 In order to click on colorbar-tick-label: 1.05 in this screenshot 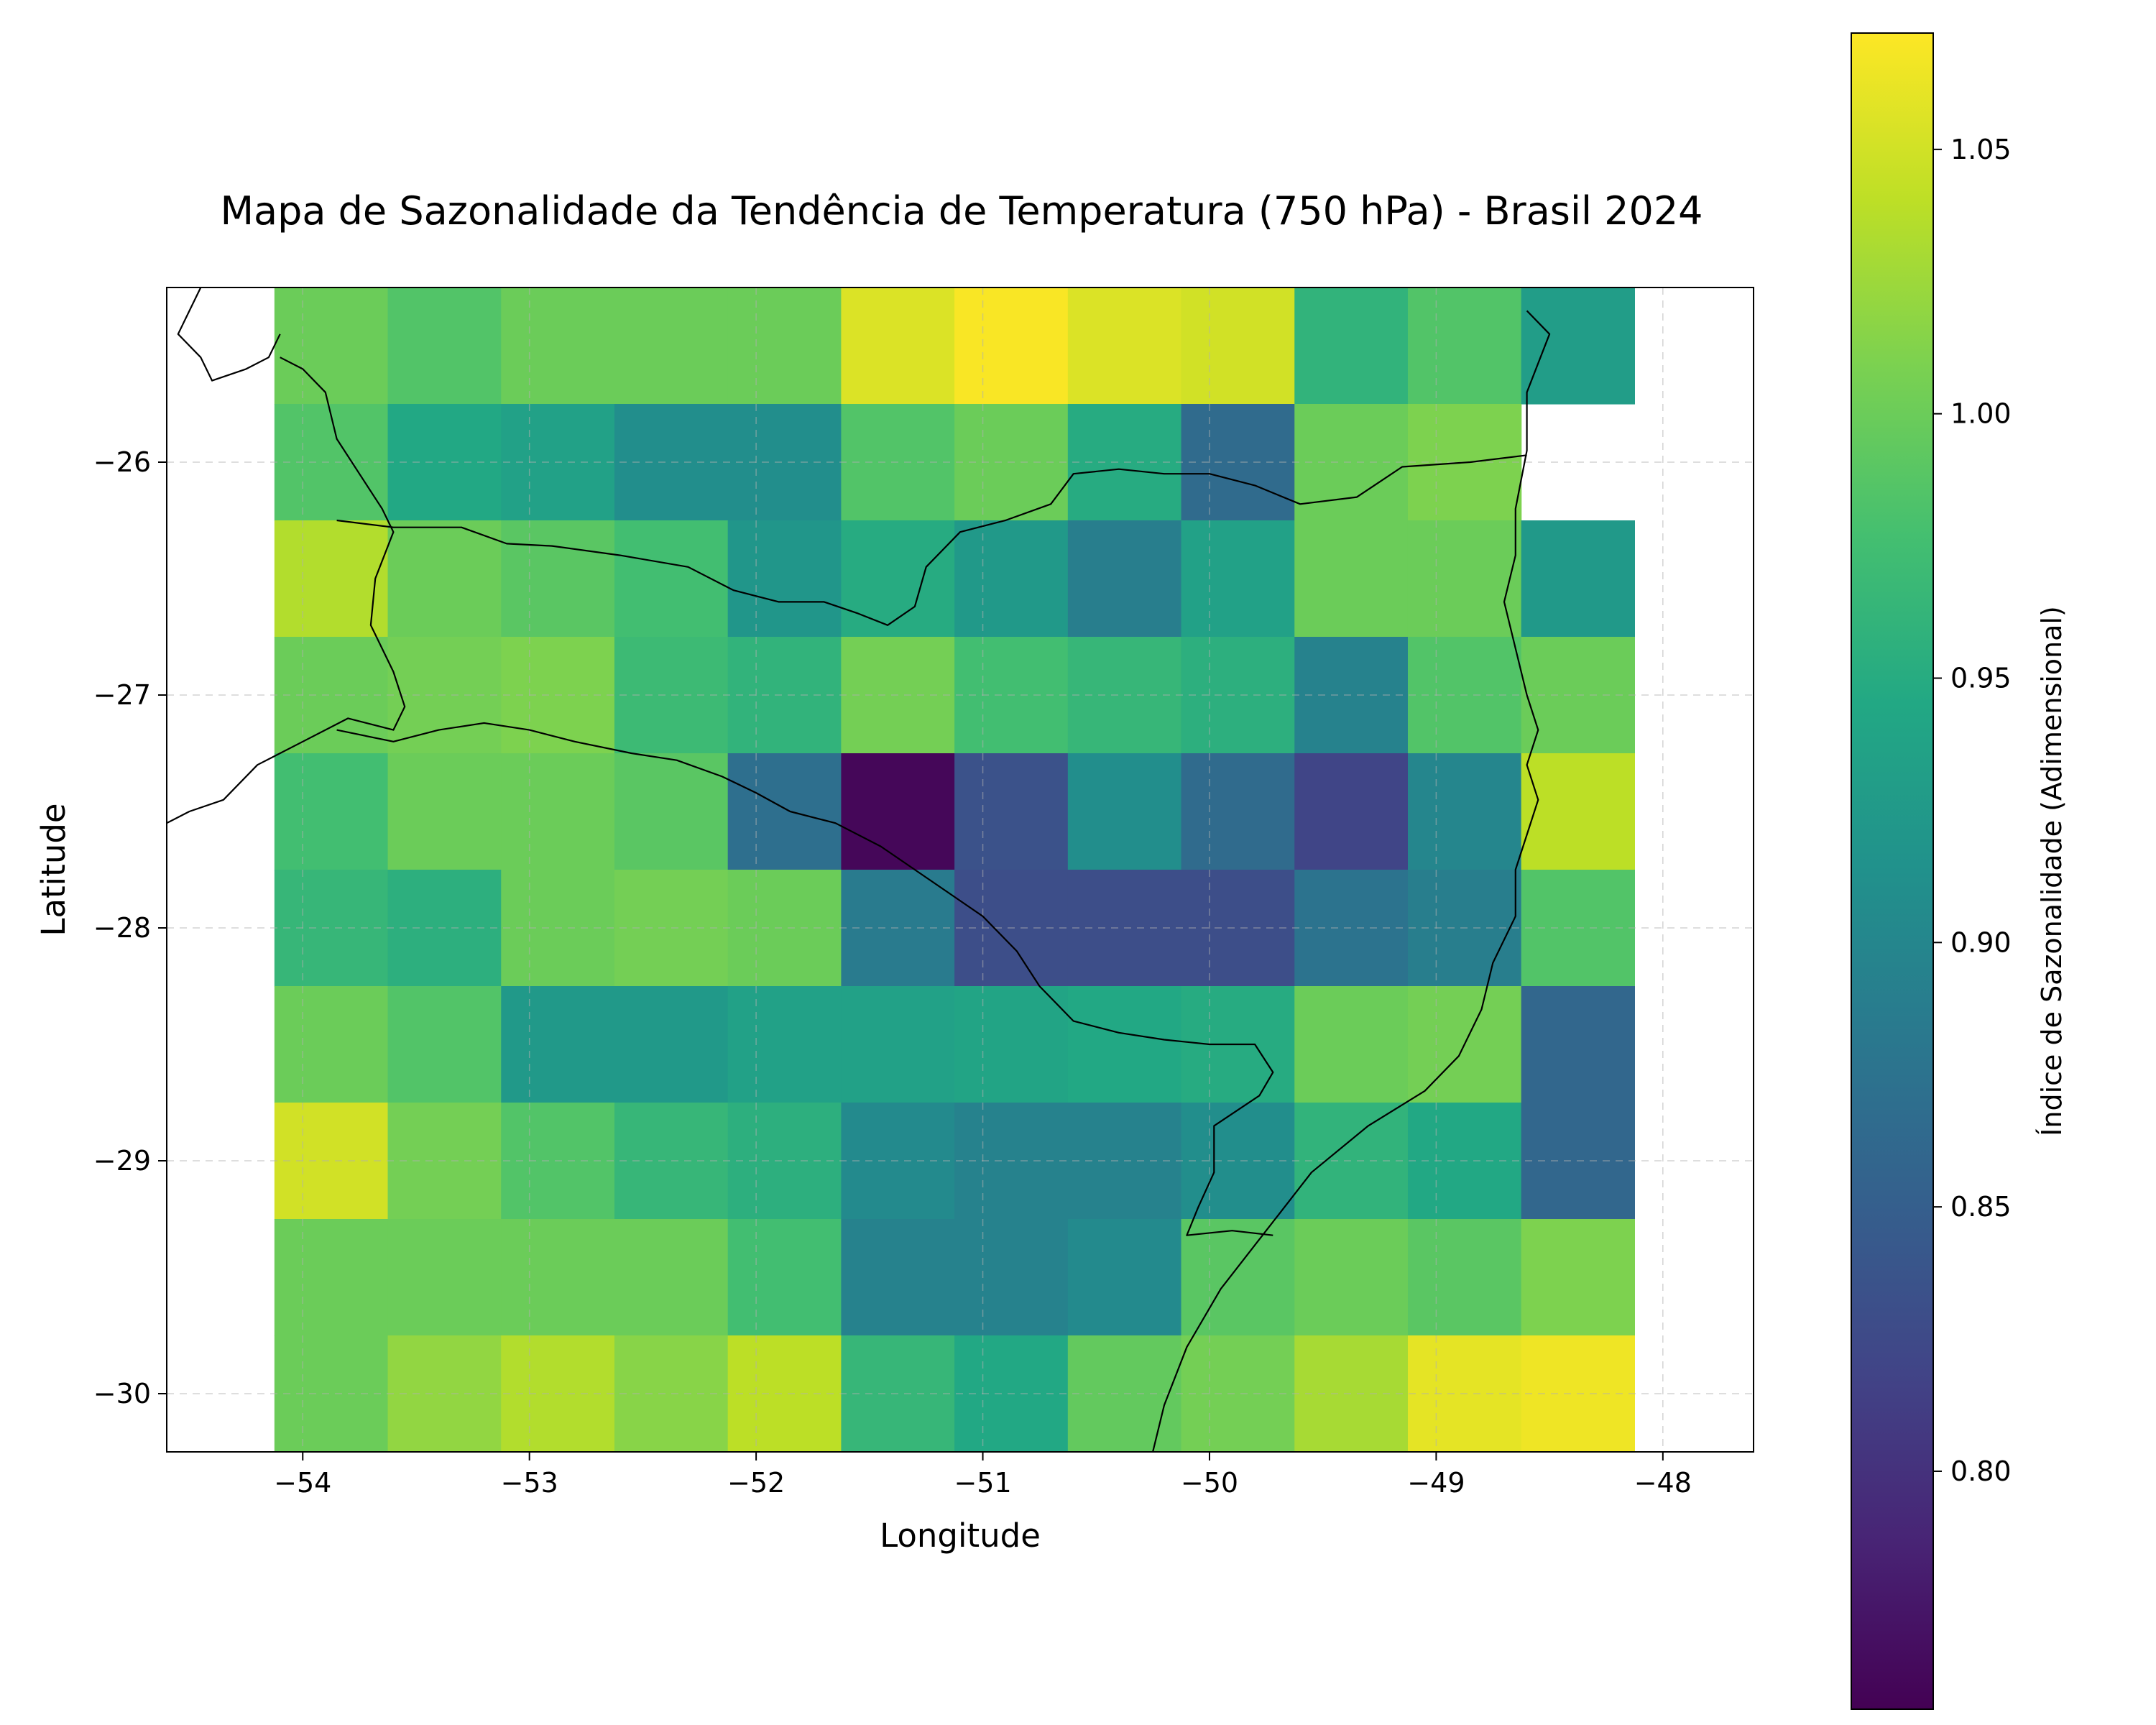, I will do `click(1981, 149)`.